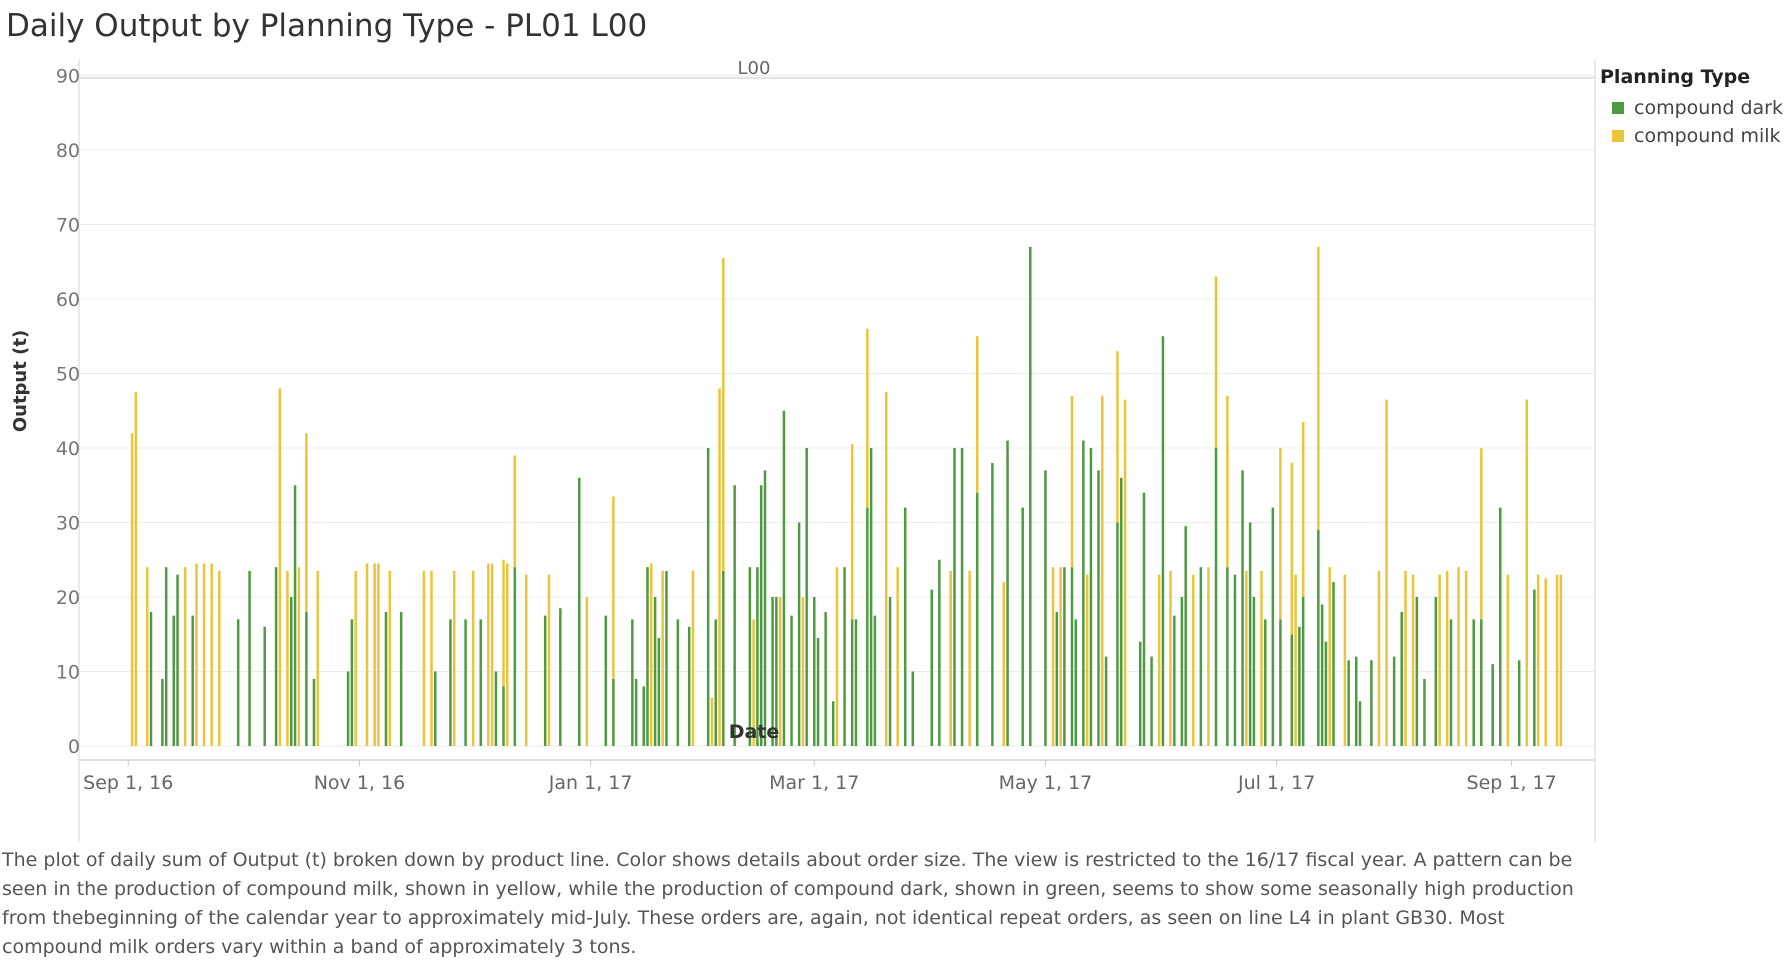 The height and width of the screenshot is (963, 1791). Describe the element at coordinates (68, 524) in the screenshot. I see `y-tick-label: 30` at that location.